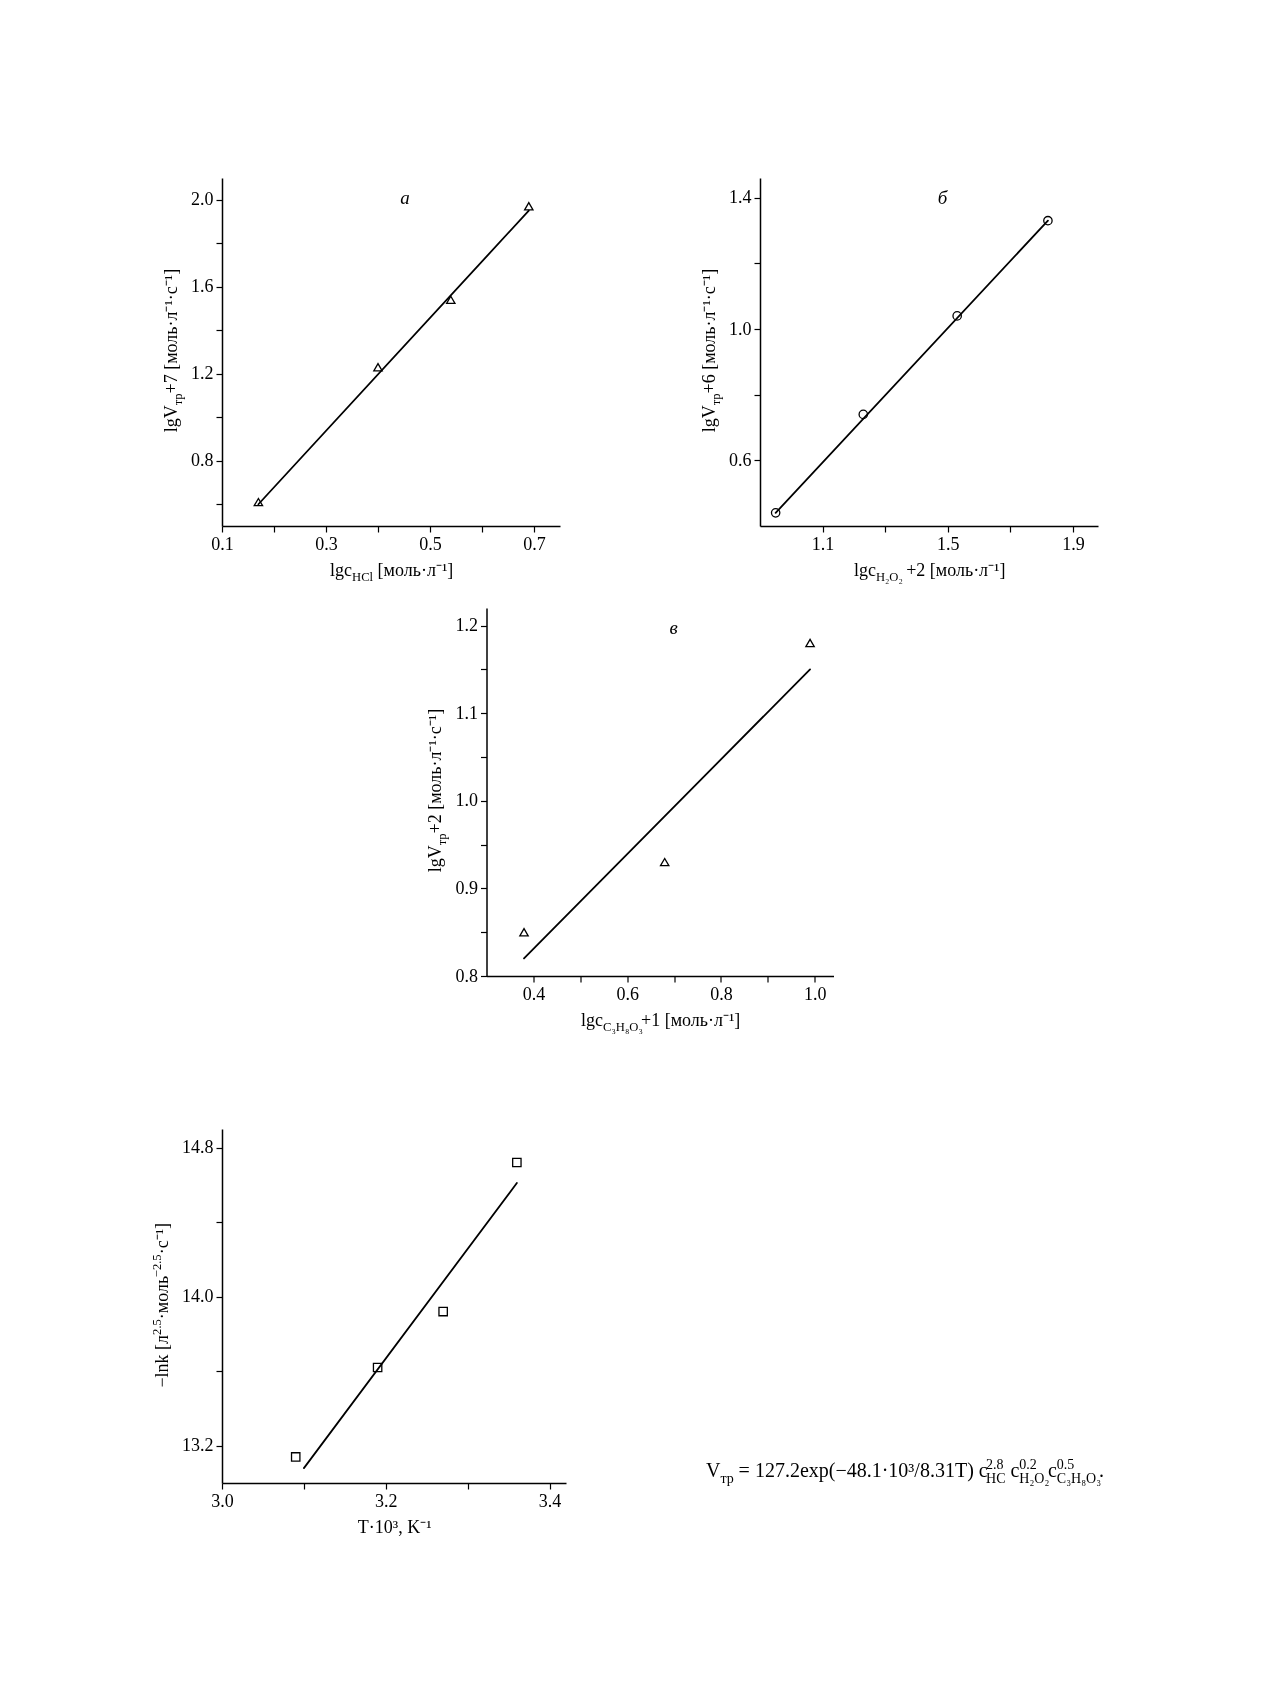  I want to click on y-tick-label: 1.1, so click(466, 712).